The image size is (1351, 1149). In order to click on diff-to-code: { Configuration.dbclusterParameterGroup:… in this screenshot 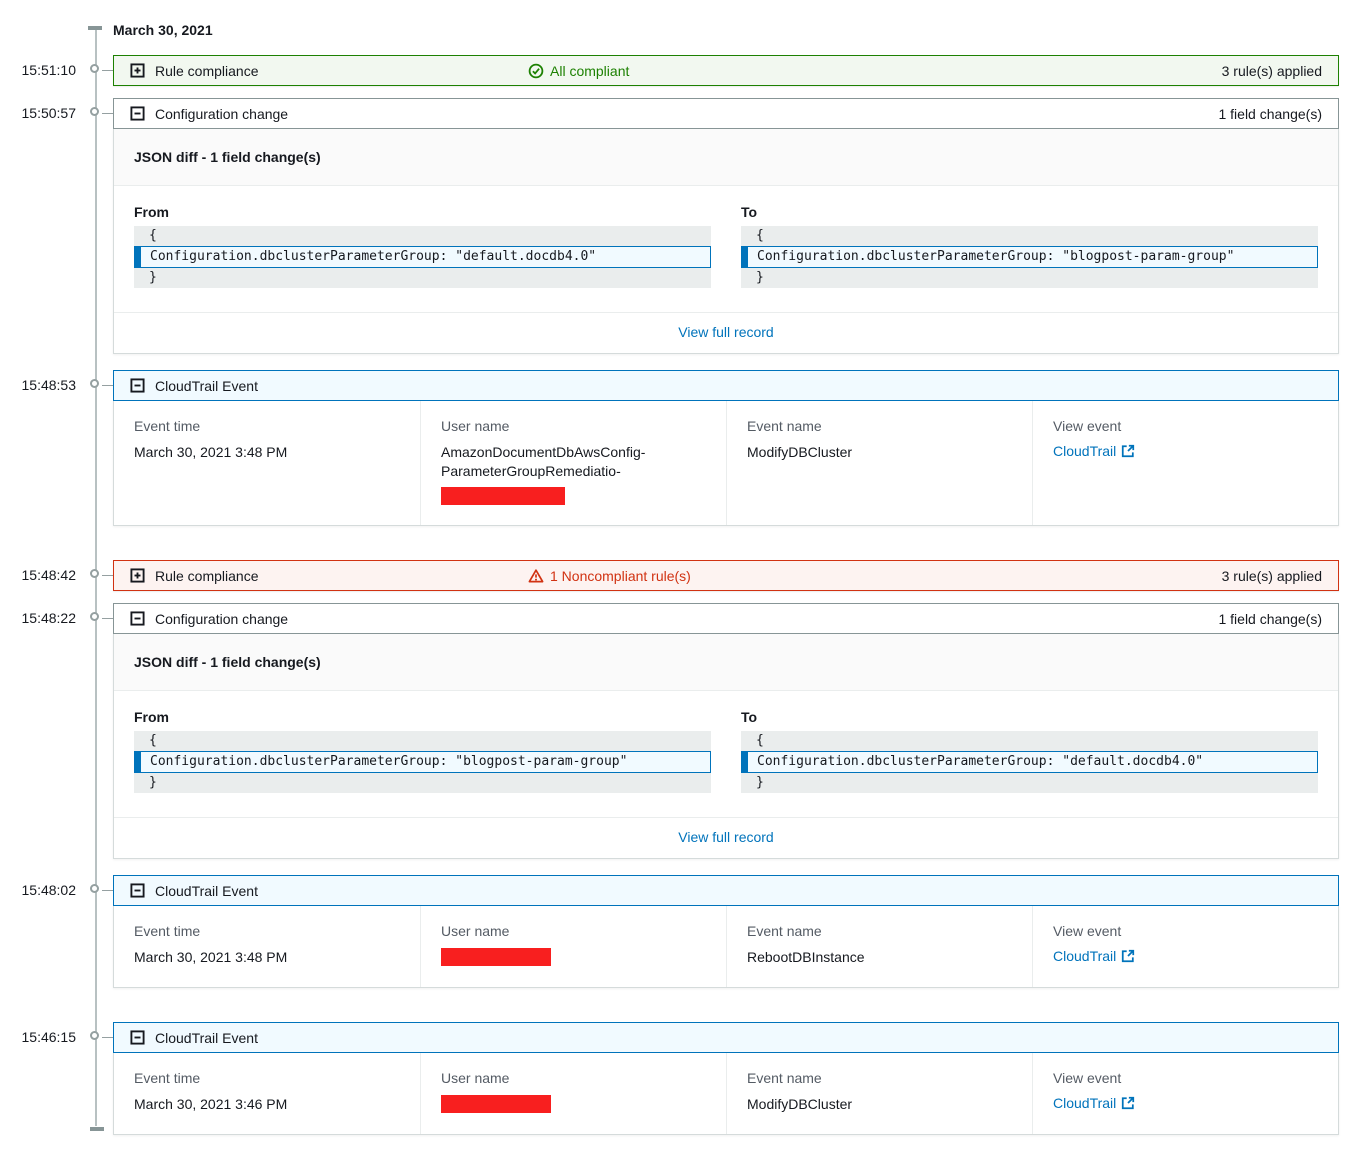, I will do `click(1029, 762)`.